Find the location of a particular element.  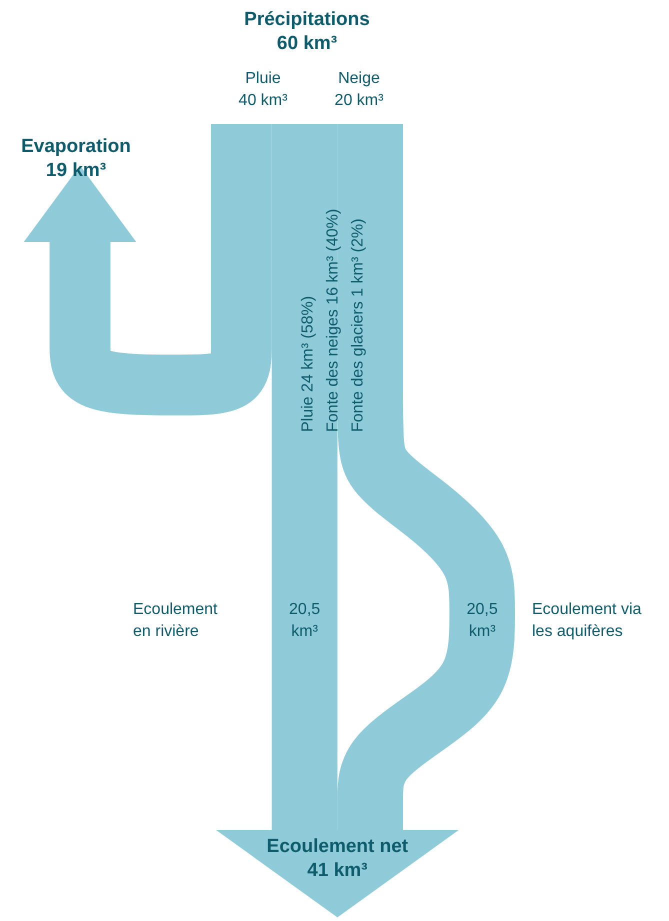

category-label: Ecoulement en rivière is located at coordinates (175, 620).